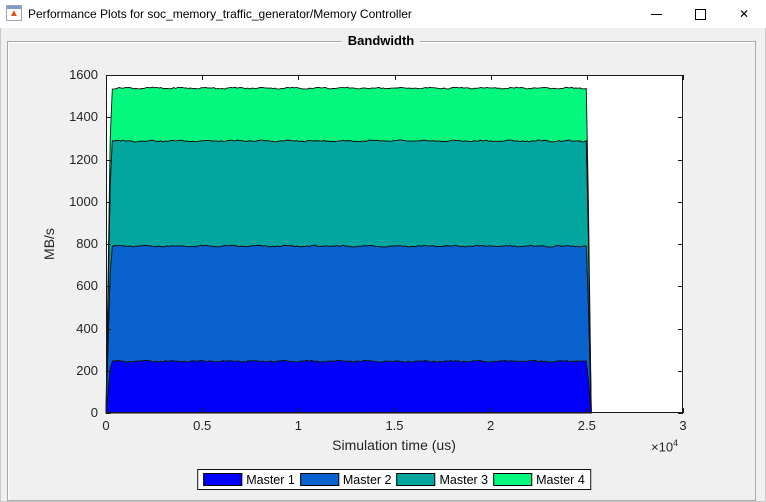 Image resolution: width=766 pixels, height=502 pixels. I want to click on x-tick-label: 0.5, so click(202, 425).